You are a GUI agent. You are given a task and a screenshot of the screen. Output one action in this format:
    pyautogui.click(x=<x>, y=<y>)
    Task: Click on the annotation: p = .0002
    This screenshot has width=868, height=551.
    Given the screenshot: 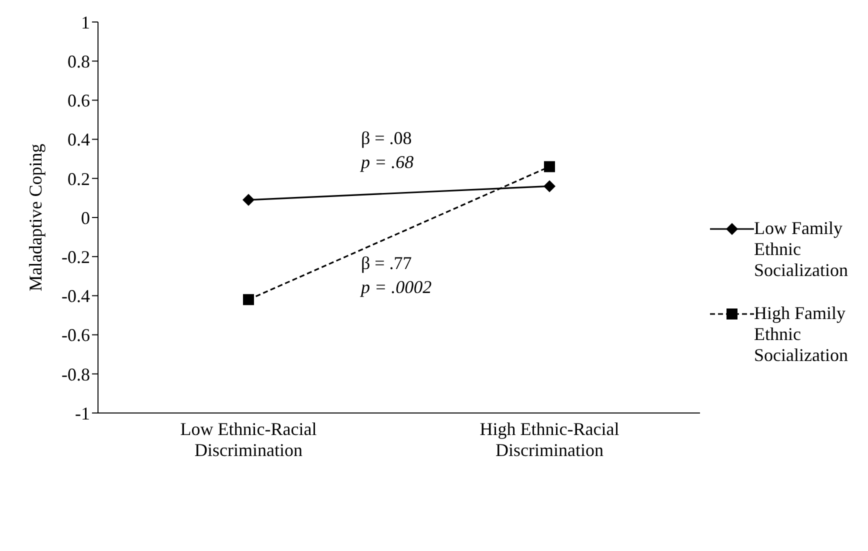 What is the action you would take?
    pyautogui.click(x=396, y=287)
    